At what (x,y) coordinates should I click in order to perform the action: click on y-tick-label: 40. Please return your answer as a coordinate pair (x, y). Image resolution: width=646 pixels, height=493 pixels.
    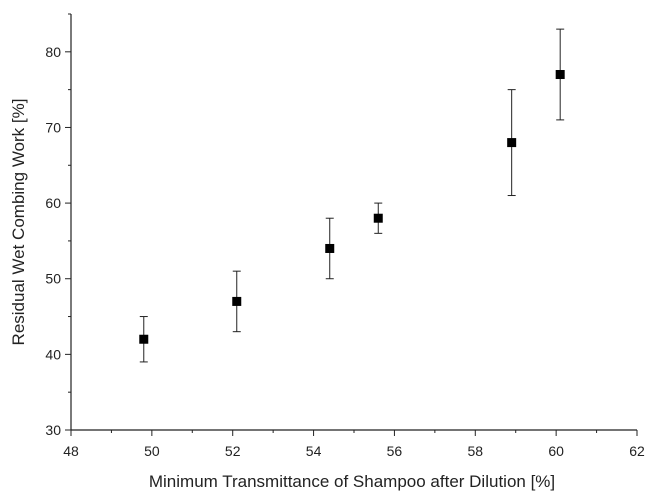
    Looking at the image, I should click on (53, 354).